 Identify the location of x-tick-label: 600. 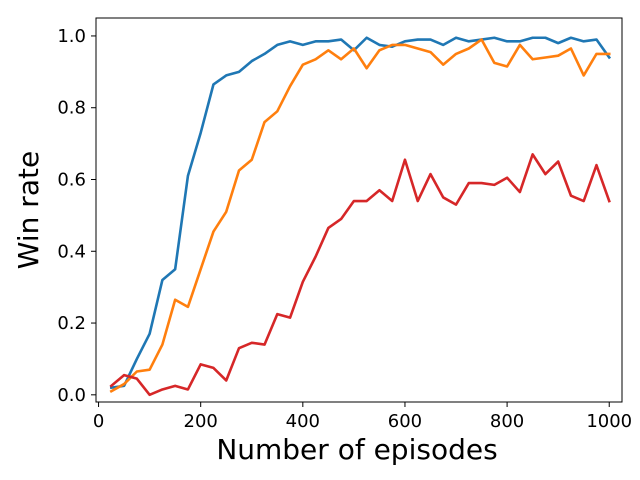
(405, 421).